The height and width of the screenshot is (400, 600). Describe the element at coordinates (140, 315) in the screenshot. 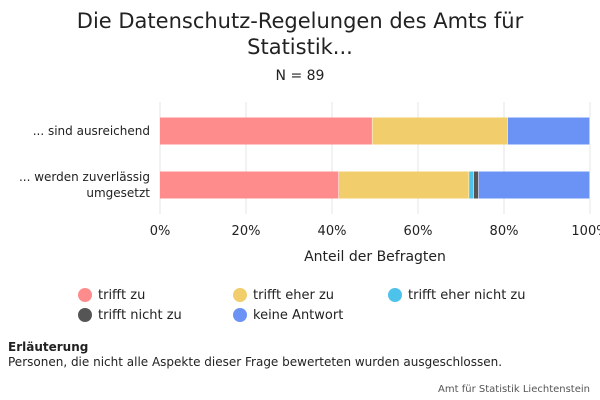

I see `legend-label: trifft nicht zu` at that location.